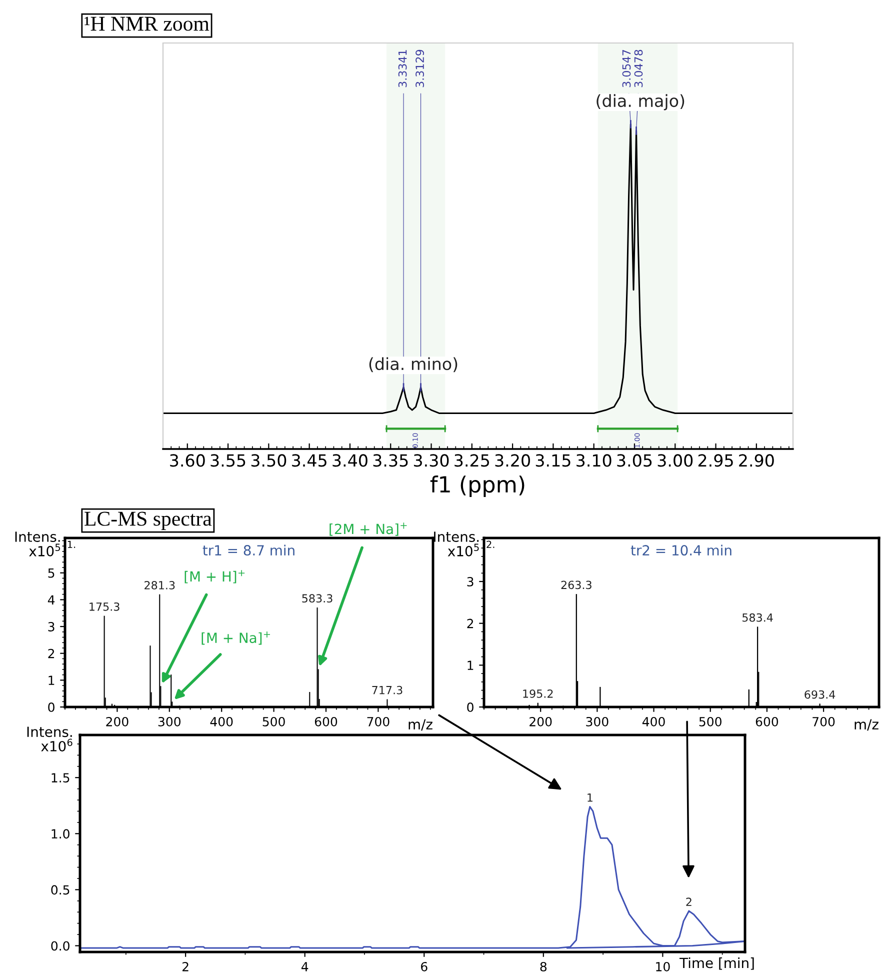 The image size is (882, 978). Describe the element at coordinates (350, 460) in the screenshot. I see `x-tick-label: 3.40` at that location.